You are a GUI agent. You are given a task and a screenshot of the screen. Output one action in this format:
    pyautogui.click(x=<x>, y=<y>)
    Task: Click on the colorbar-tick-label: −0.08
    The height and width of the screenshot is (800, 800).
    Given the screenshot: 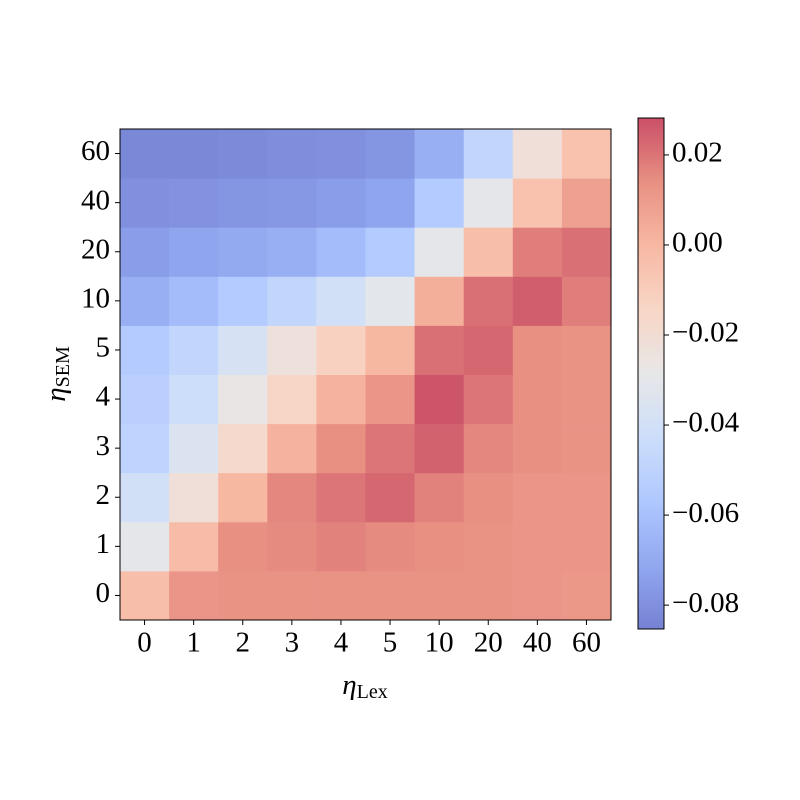 What is the action you would take?
    pyautogui.click(x=705, y=603)
    